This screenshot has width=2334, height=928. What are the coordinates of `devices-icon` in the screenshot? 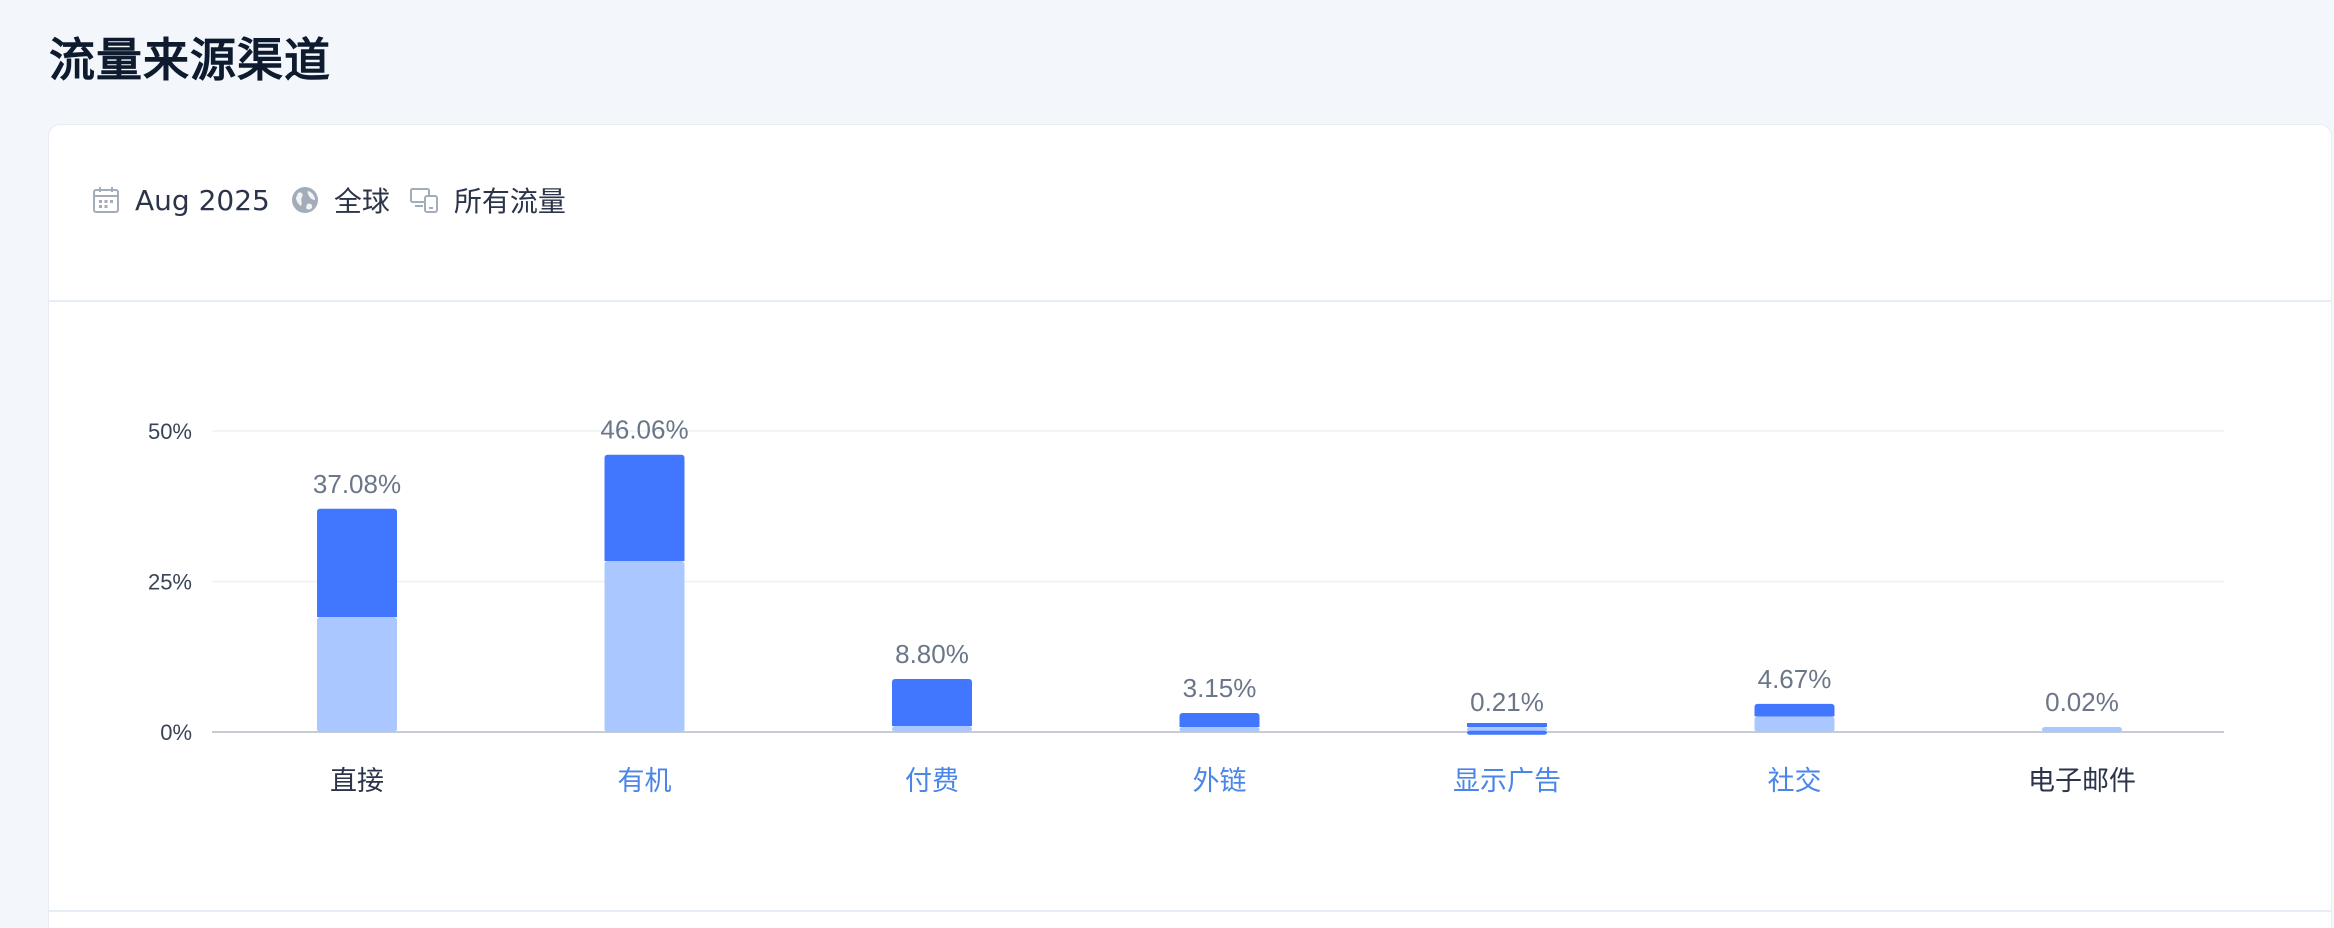 It's located at (425, 200).